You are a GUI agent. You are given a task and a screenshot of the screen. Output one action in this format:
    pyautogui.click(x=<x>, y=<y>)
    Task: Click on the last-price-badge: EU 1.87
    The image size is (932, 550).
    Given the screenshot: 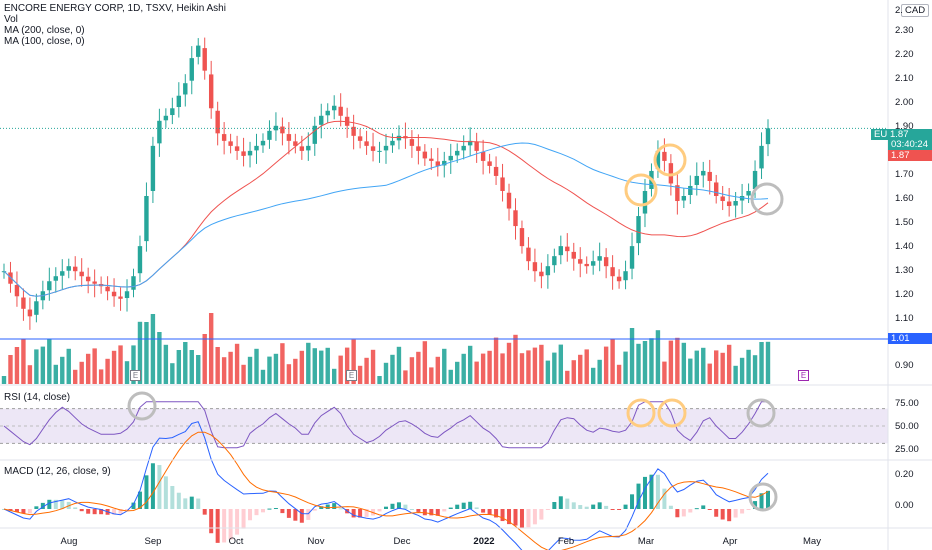 What is the action you would take?
    pyautogui.click(x=901, y=134)
    